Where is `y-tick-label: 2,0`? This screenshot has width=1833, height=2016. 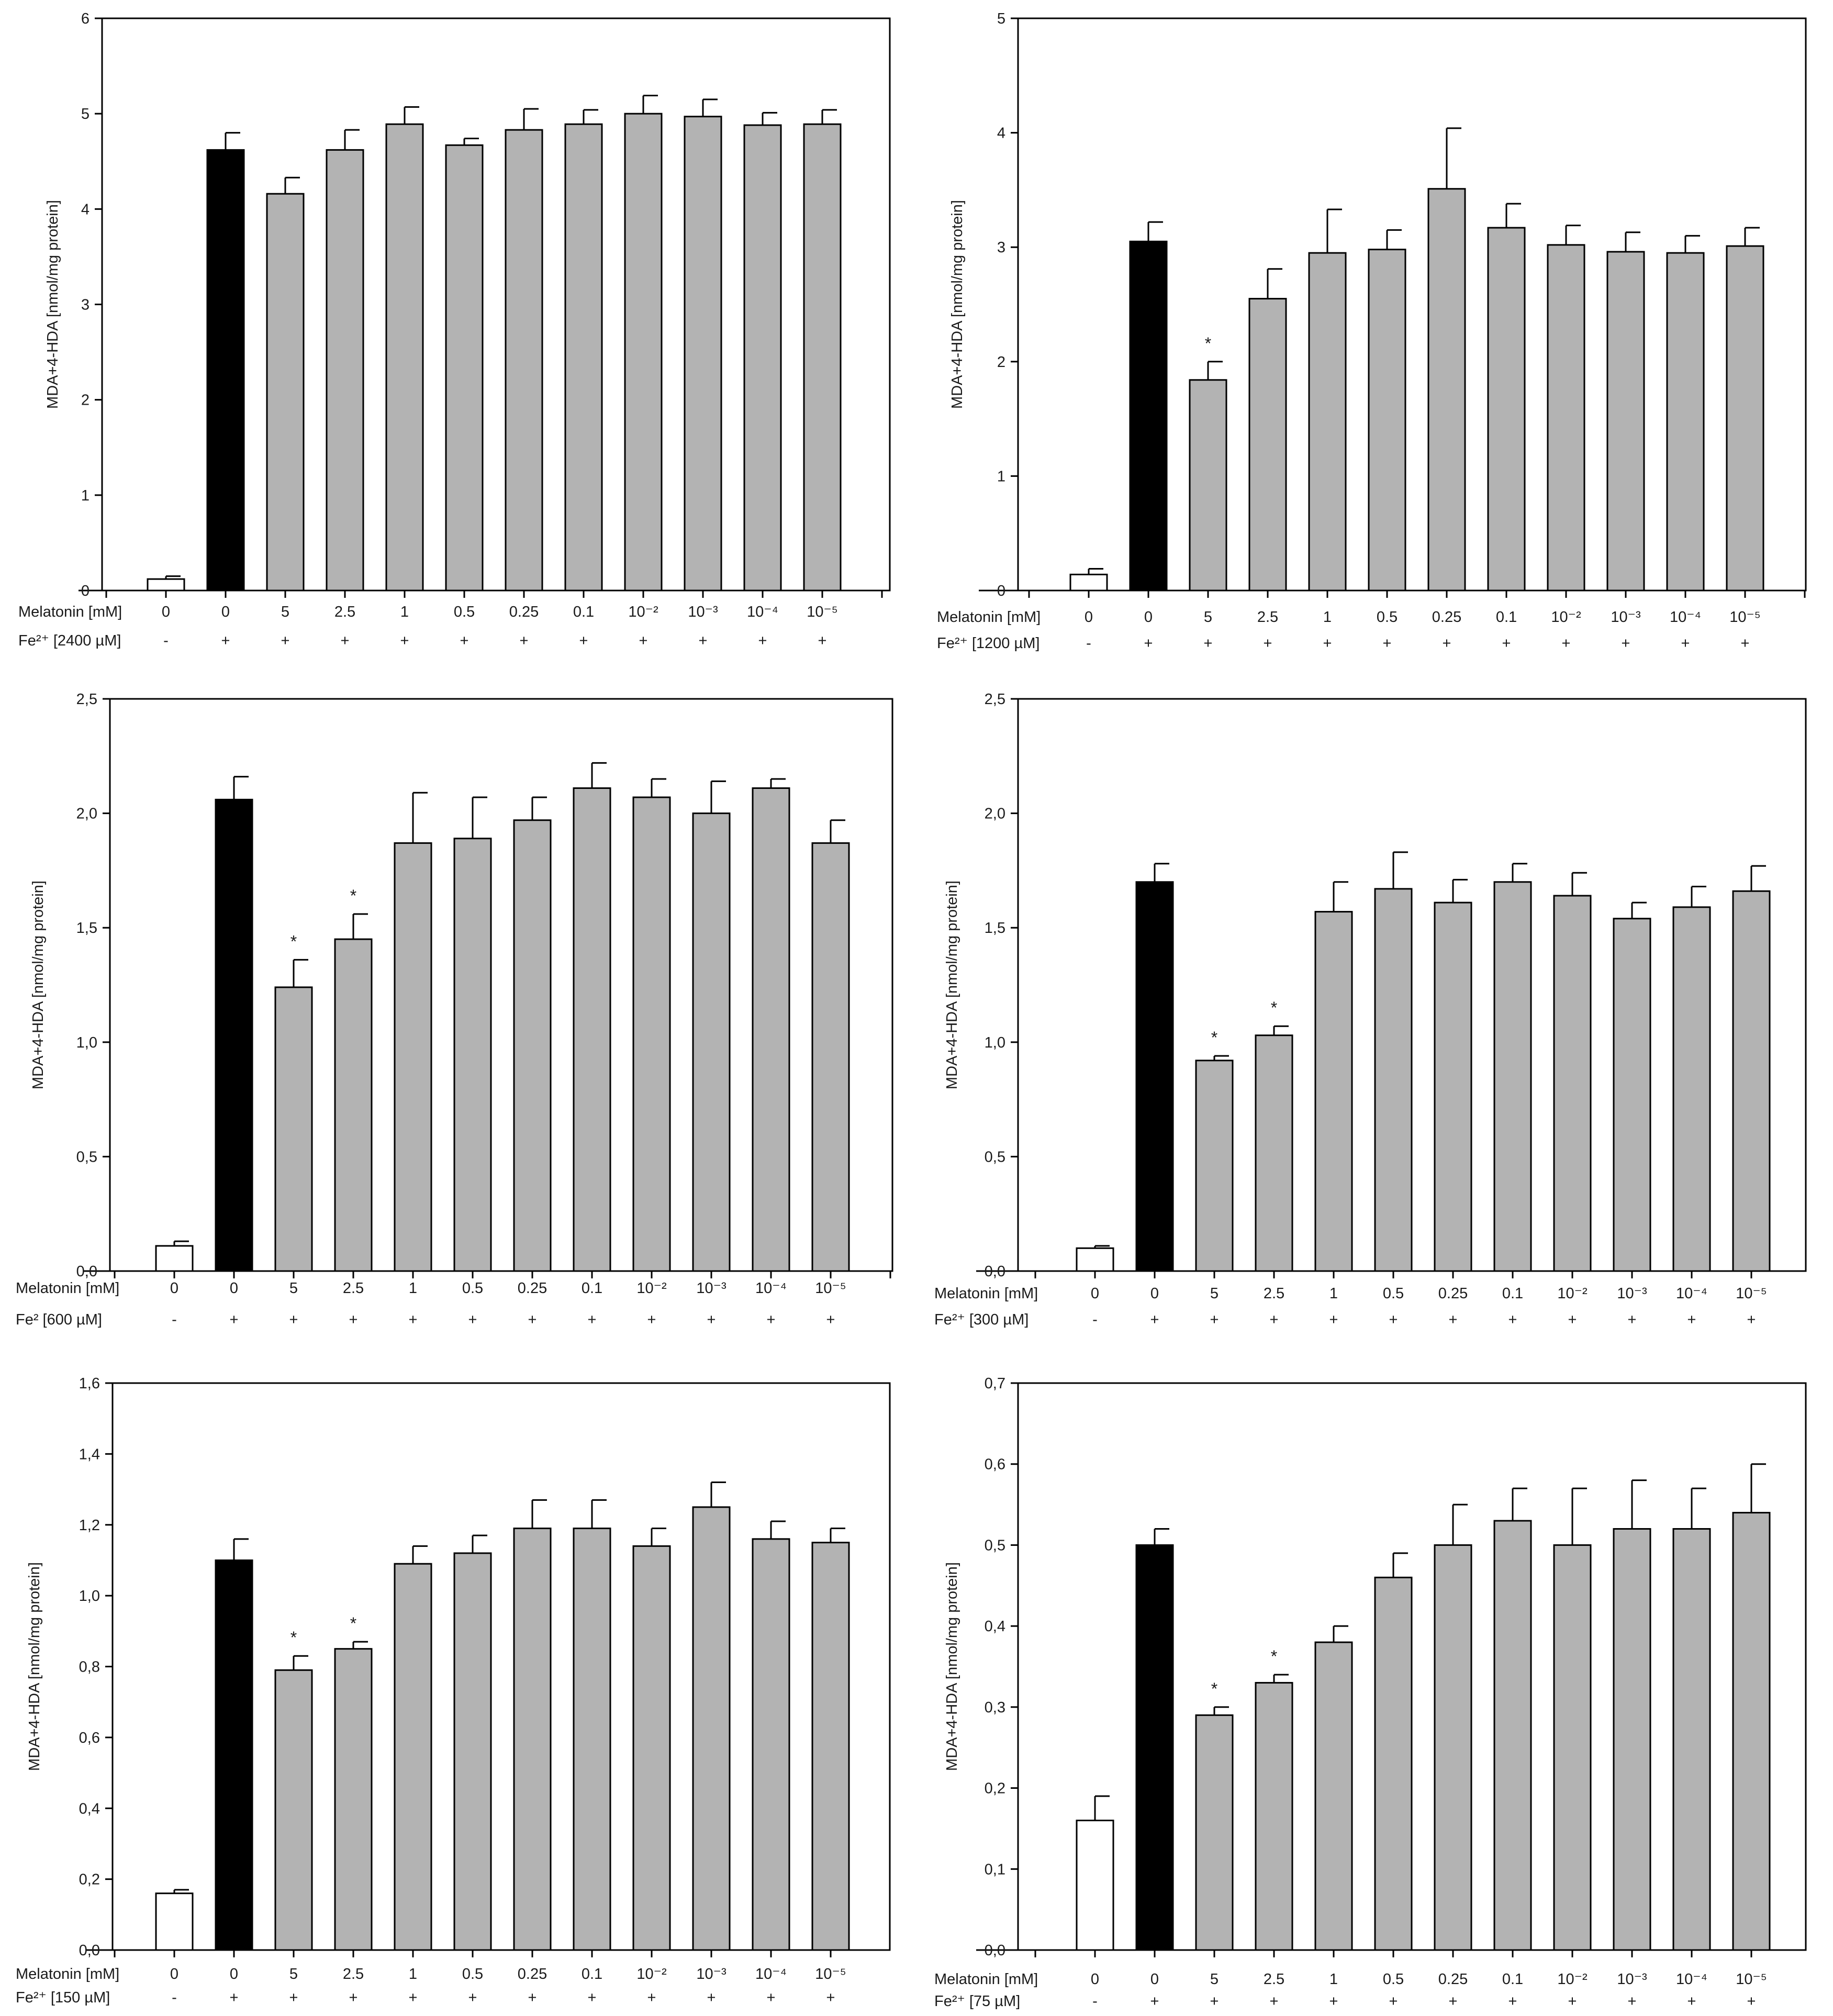 y-tick-label: 2,0 is located at coordinates (87, 814).